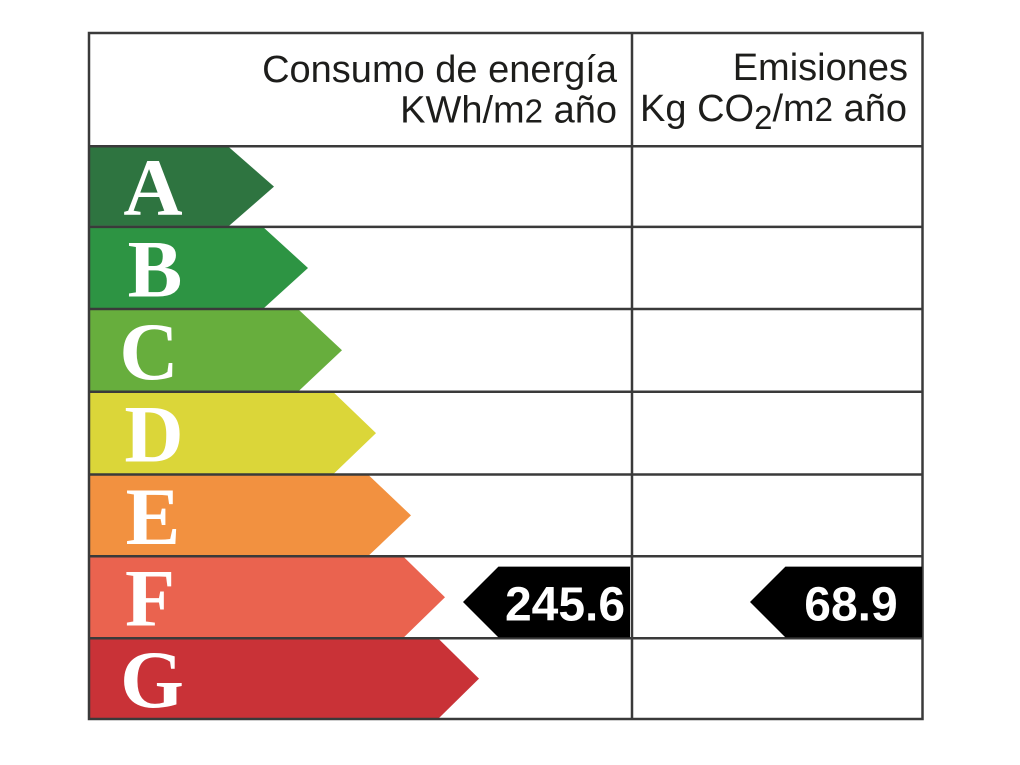 The height and width of the screenshot is (765, 1020). What do you see at coordinates (150, 598) in the screenshot?
I see `svg-text: F` at bounding box center [150, 598].